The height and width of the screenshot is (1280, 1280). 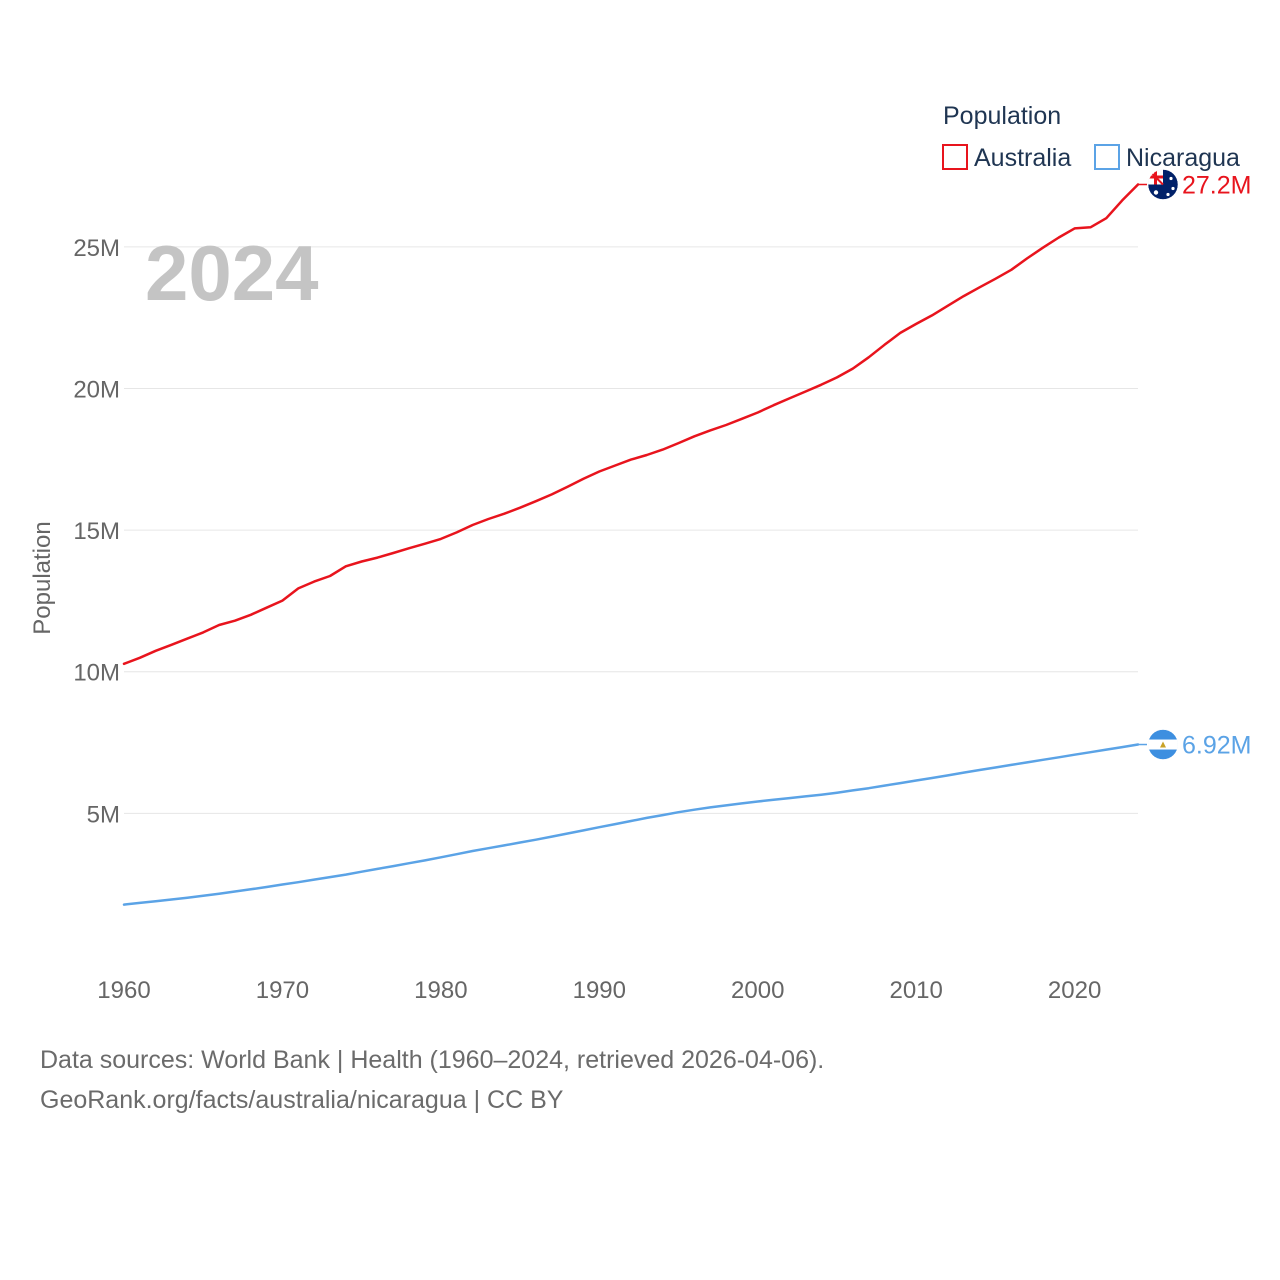 What do you see at coordinates (123, 990) in the screenshot?
I see `x-tick-label: 1960` at bounding box center [123, 990].